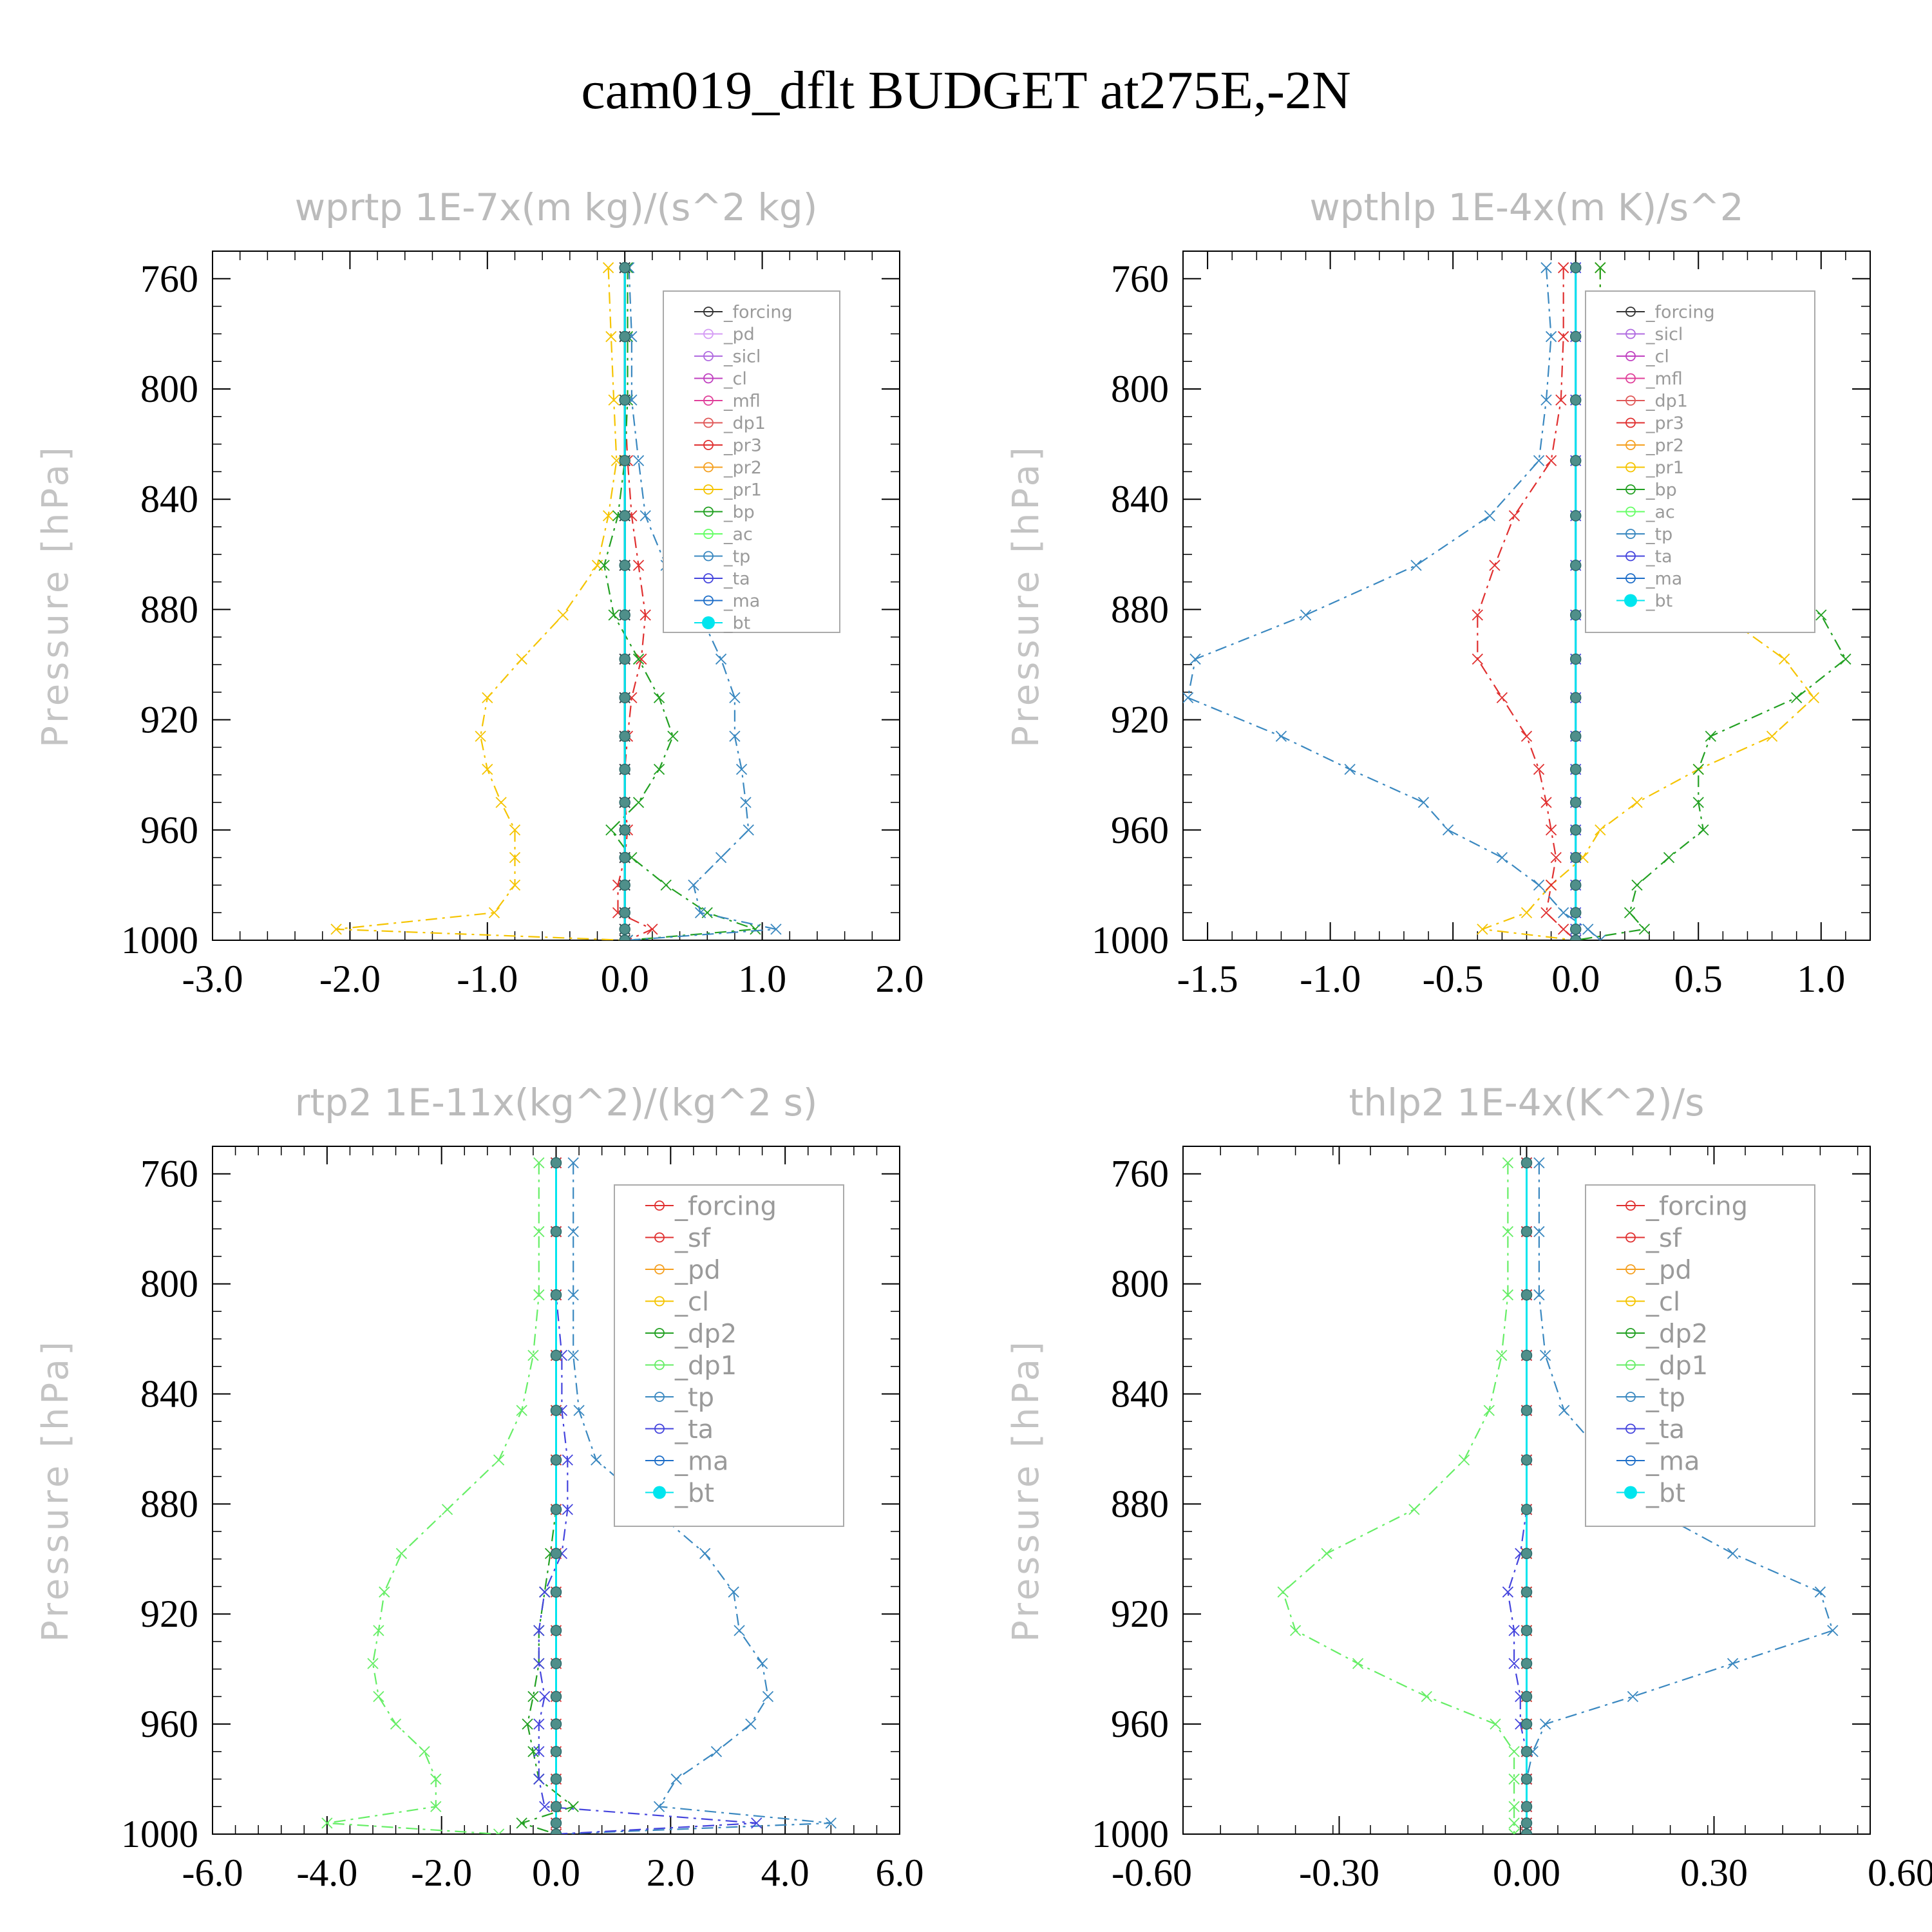 This screenshot has height=1932, width=1932. Describe the element at coordinates (159, 940) in the screenshot. I see `y-tick-label: 1000` at that location.